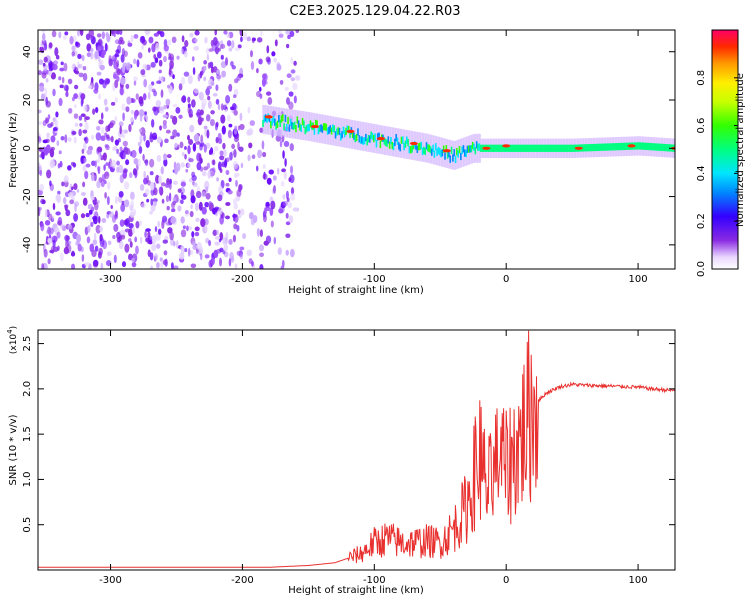 Image resolution: width=750 pixels, height=600 pixels. I want to click on spectrogram-y-tick-label: 0, so click(27, 148).